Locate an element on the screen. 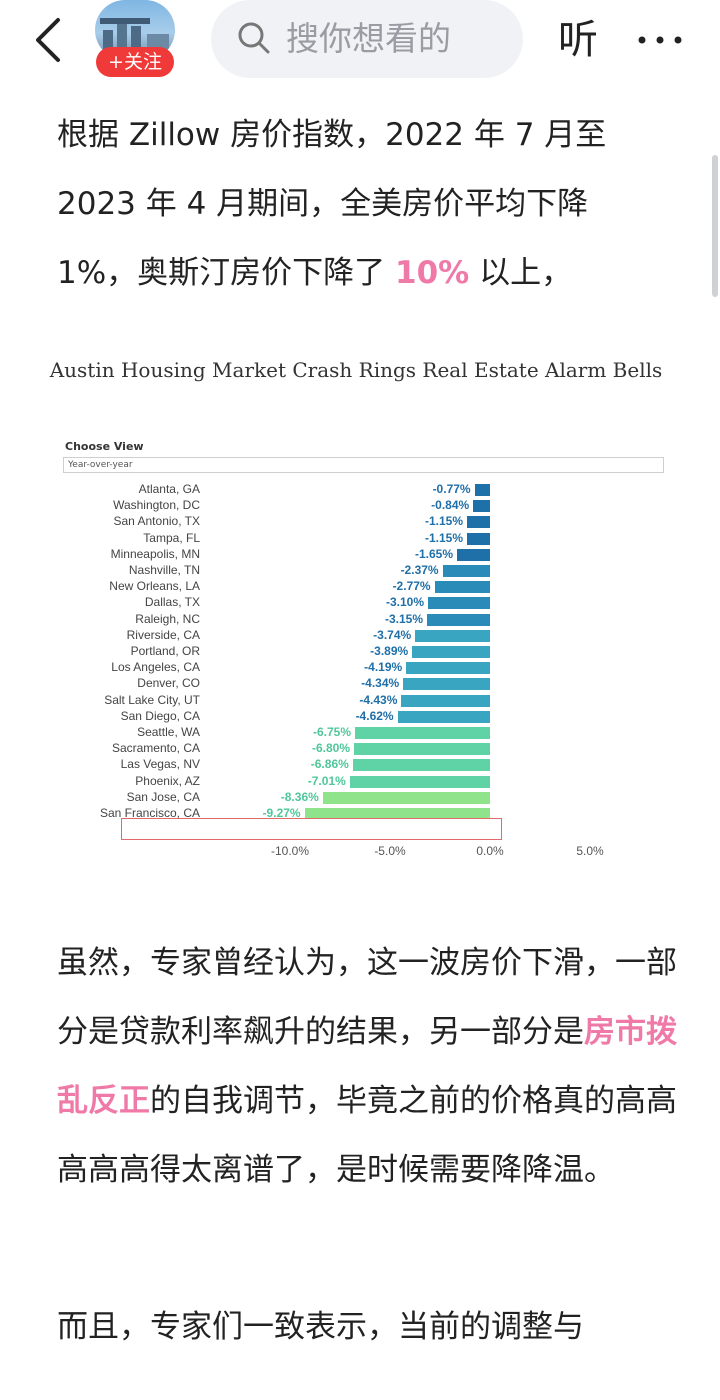 The width and height of the screenshot is (720, 1400). category-label: Atlanta, GA is located at coordinates (169, 489).